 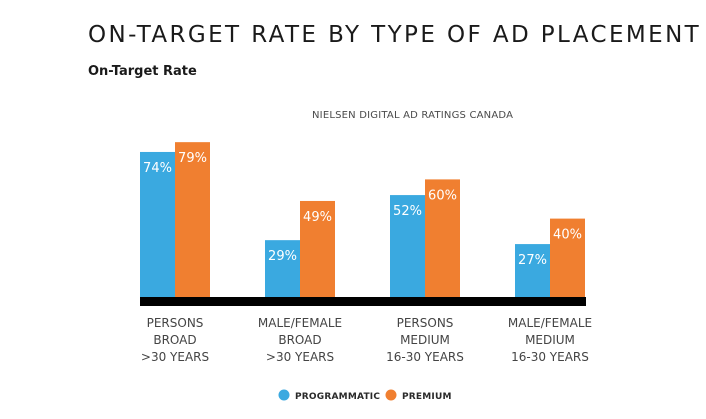 What do you see at coordinates (174, 340) in the screenshot?
I see `category-label-1-line-2: BROAD` at bounding box center [174, 340].